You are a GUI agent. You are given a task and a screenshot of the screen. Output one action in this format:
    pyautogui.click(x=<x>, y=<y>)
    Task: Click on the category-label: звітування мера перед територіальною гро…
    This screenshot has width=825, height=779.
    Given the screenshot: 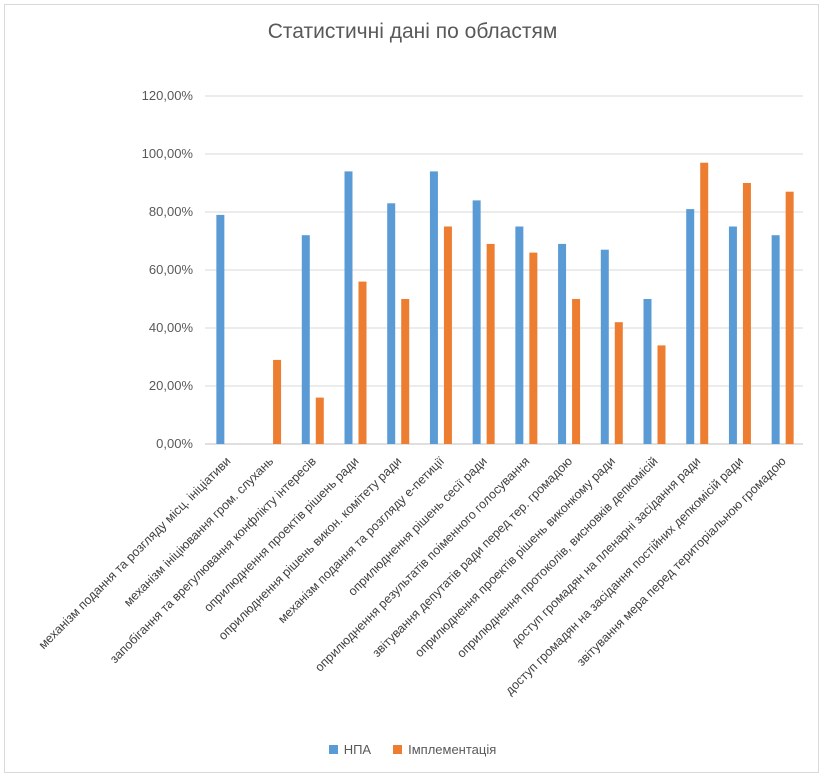 What is the action you would take?
    pyautogui.click(x=681, y=561)
    